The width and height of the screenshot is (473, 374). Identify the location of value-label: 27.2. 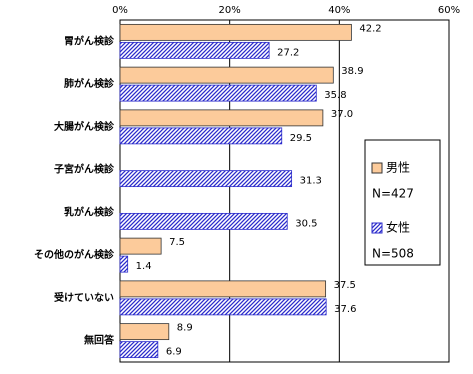
(288, 52).